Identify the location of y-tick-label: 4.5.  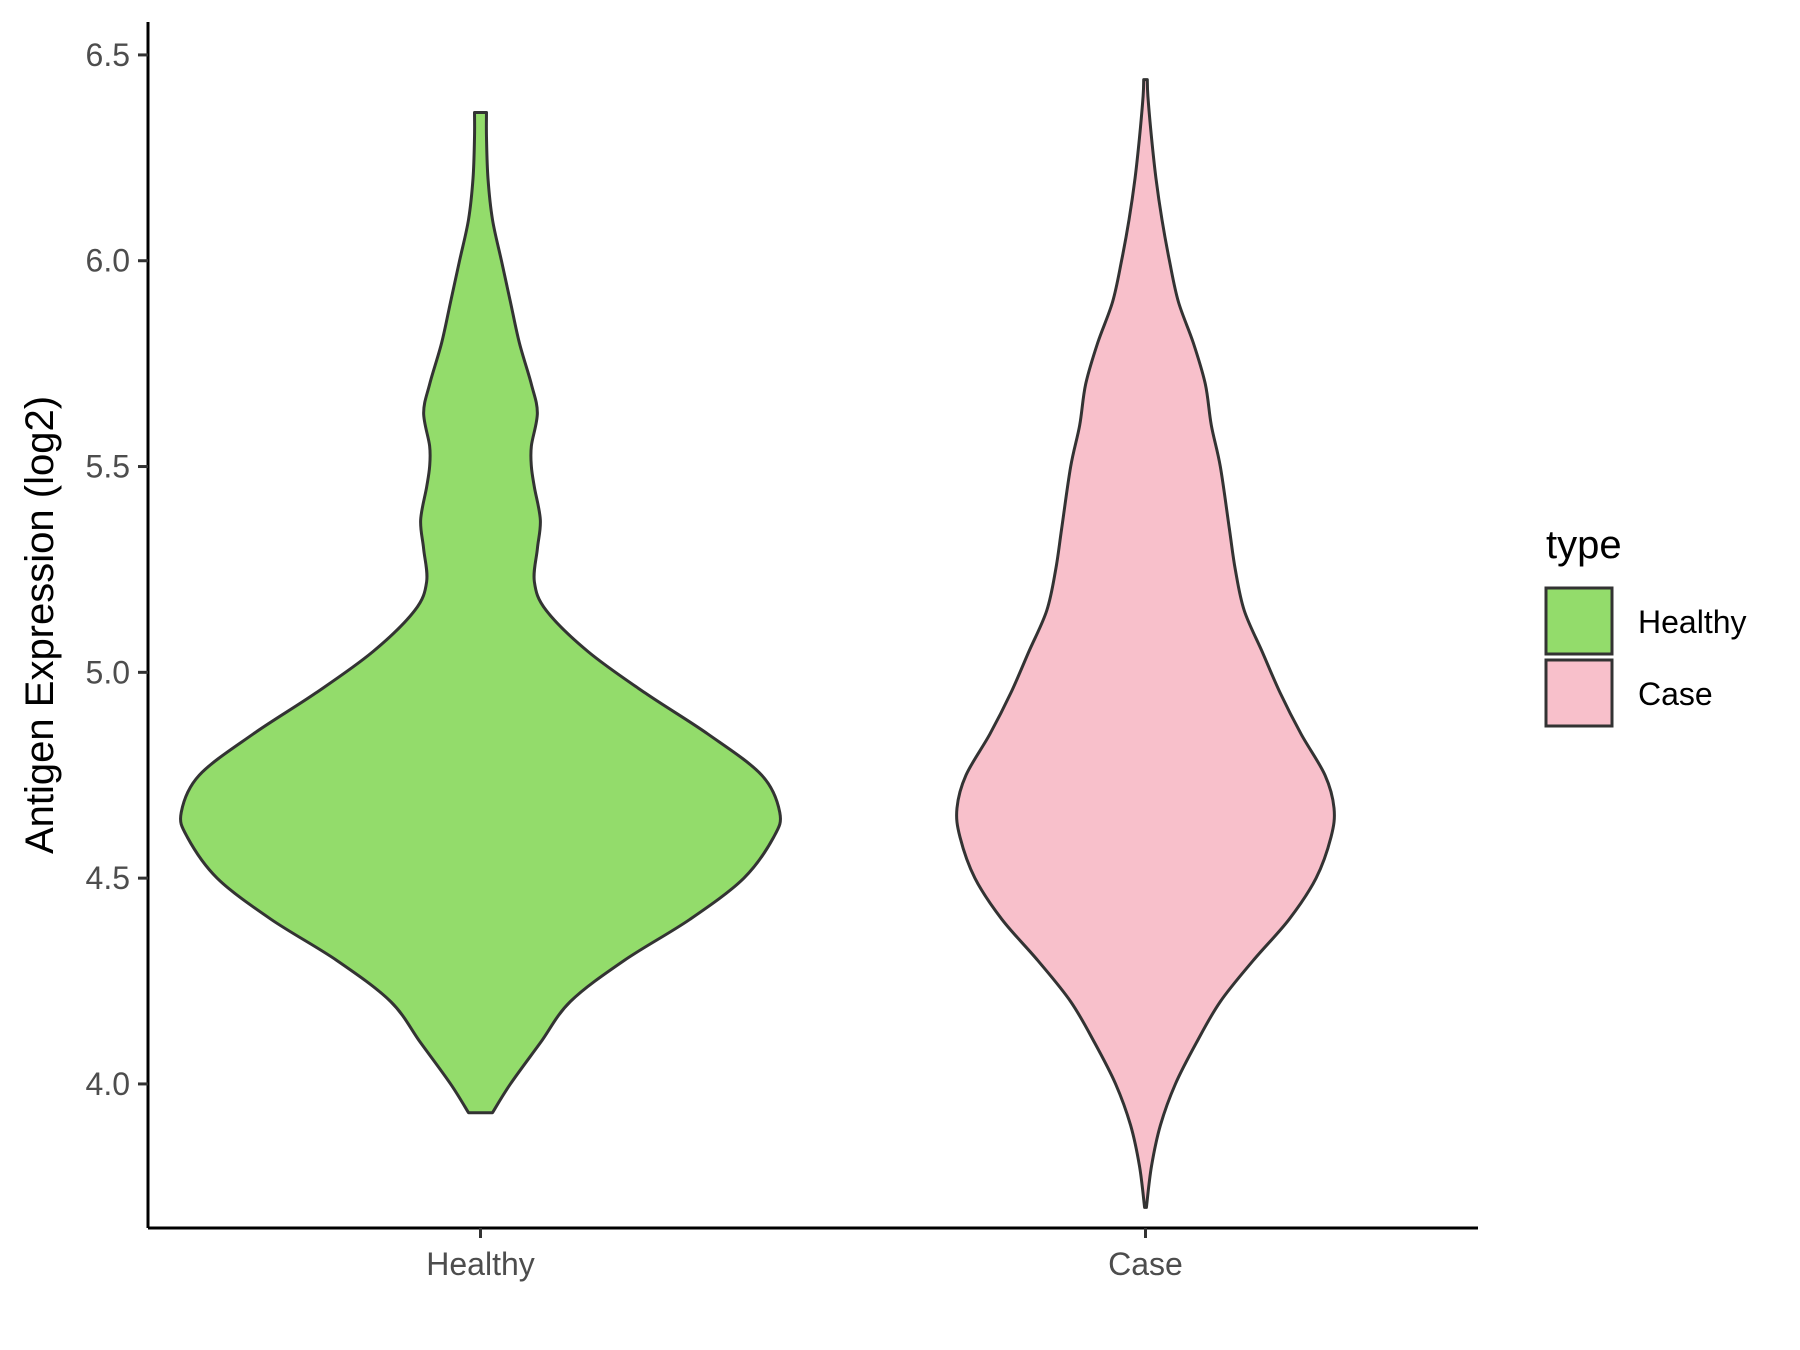
(108, 878).